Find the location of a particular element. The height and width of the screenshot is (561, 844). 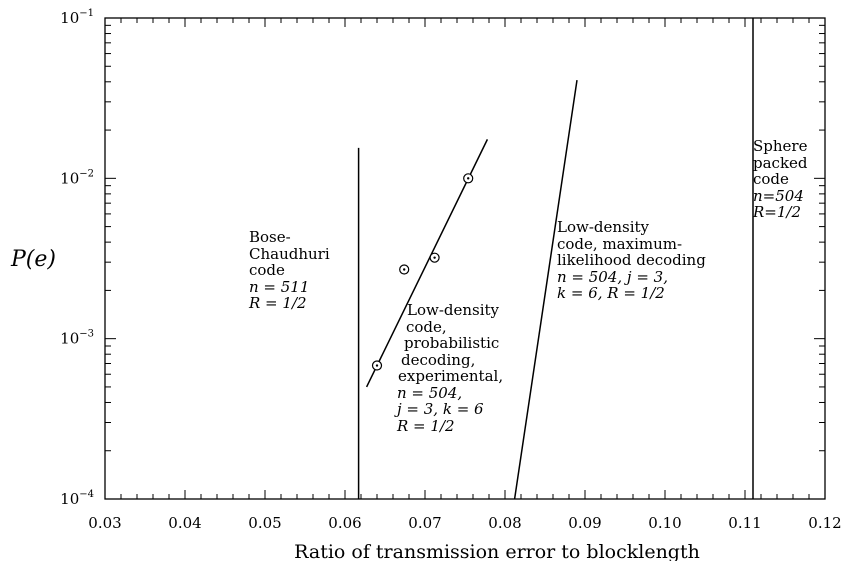

y-tick-label: 10⁻¹ is located at coordinates (77, 17).